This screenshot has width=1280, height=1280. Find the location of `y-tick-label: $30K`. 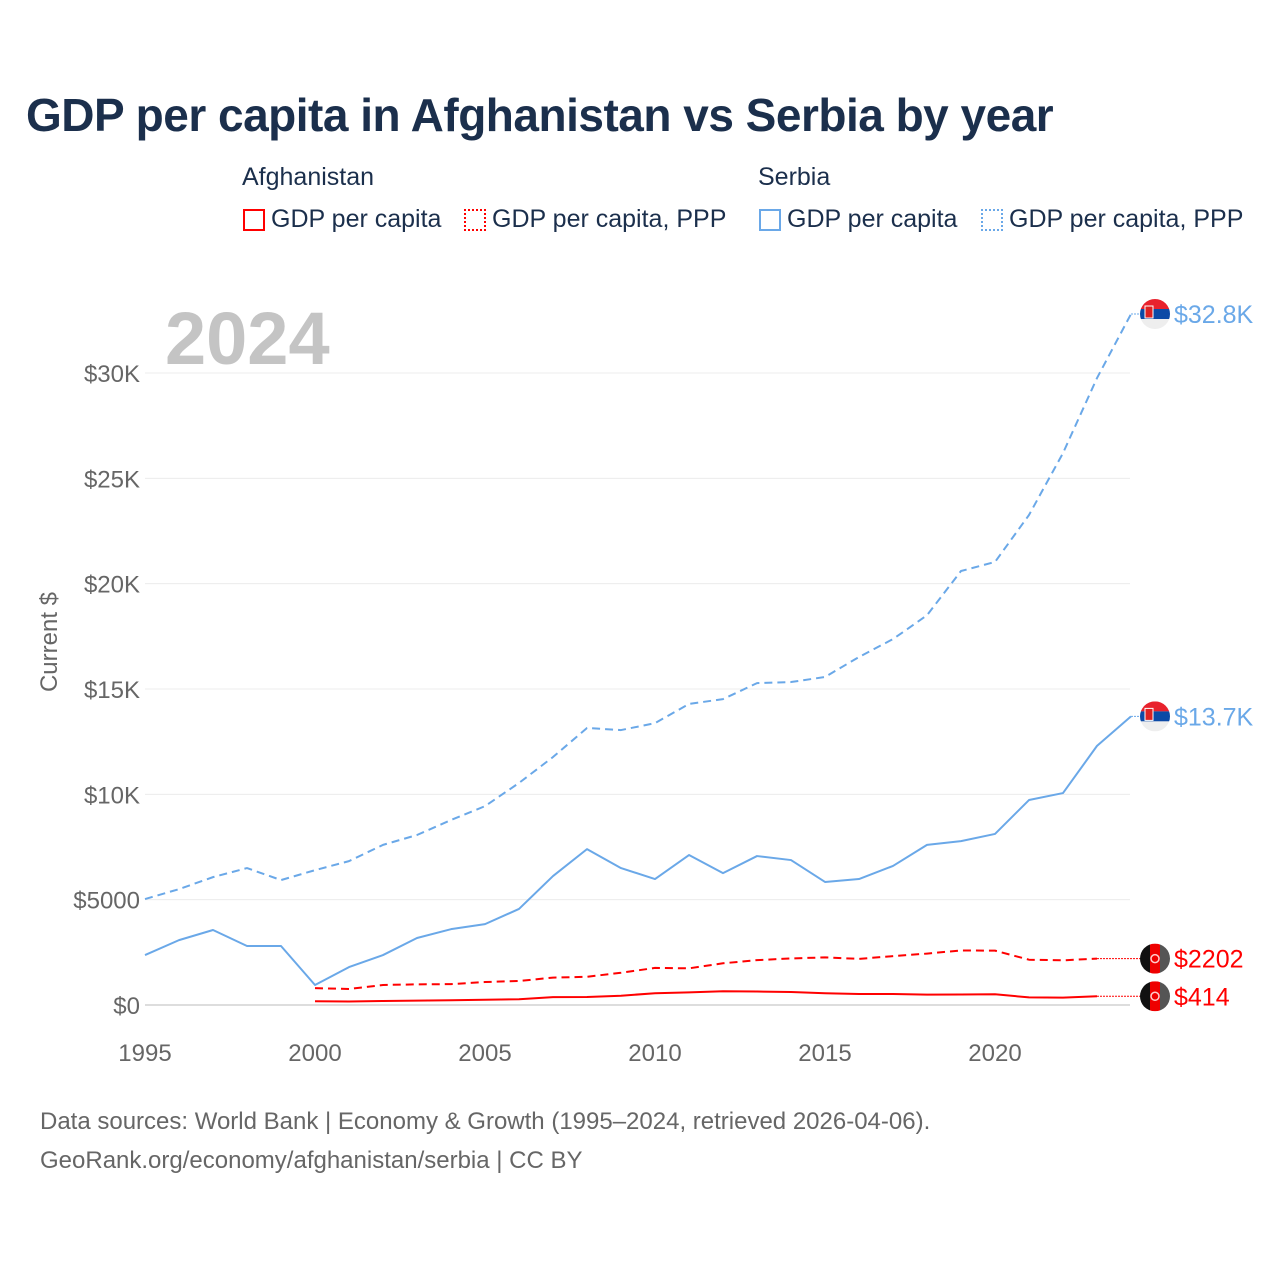

y-tick-label: $30K is located at coordinates (112, 374).